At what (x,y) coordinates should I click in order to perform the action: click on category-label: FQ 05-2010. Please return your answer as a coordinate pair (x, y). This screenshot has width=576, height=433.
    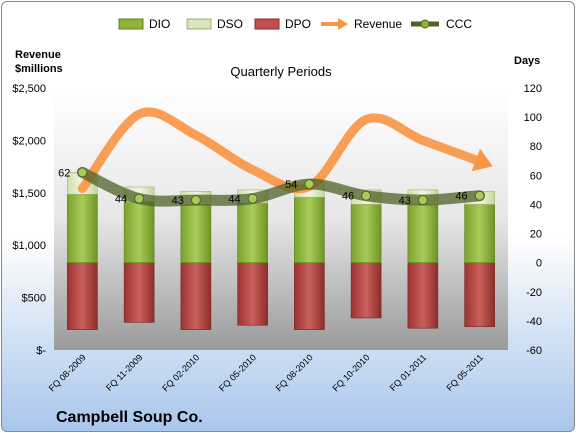
    Looking at the image, I should click on (237, 372).